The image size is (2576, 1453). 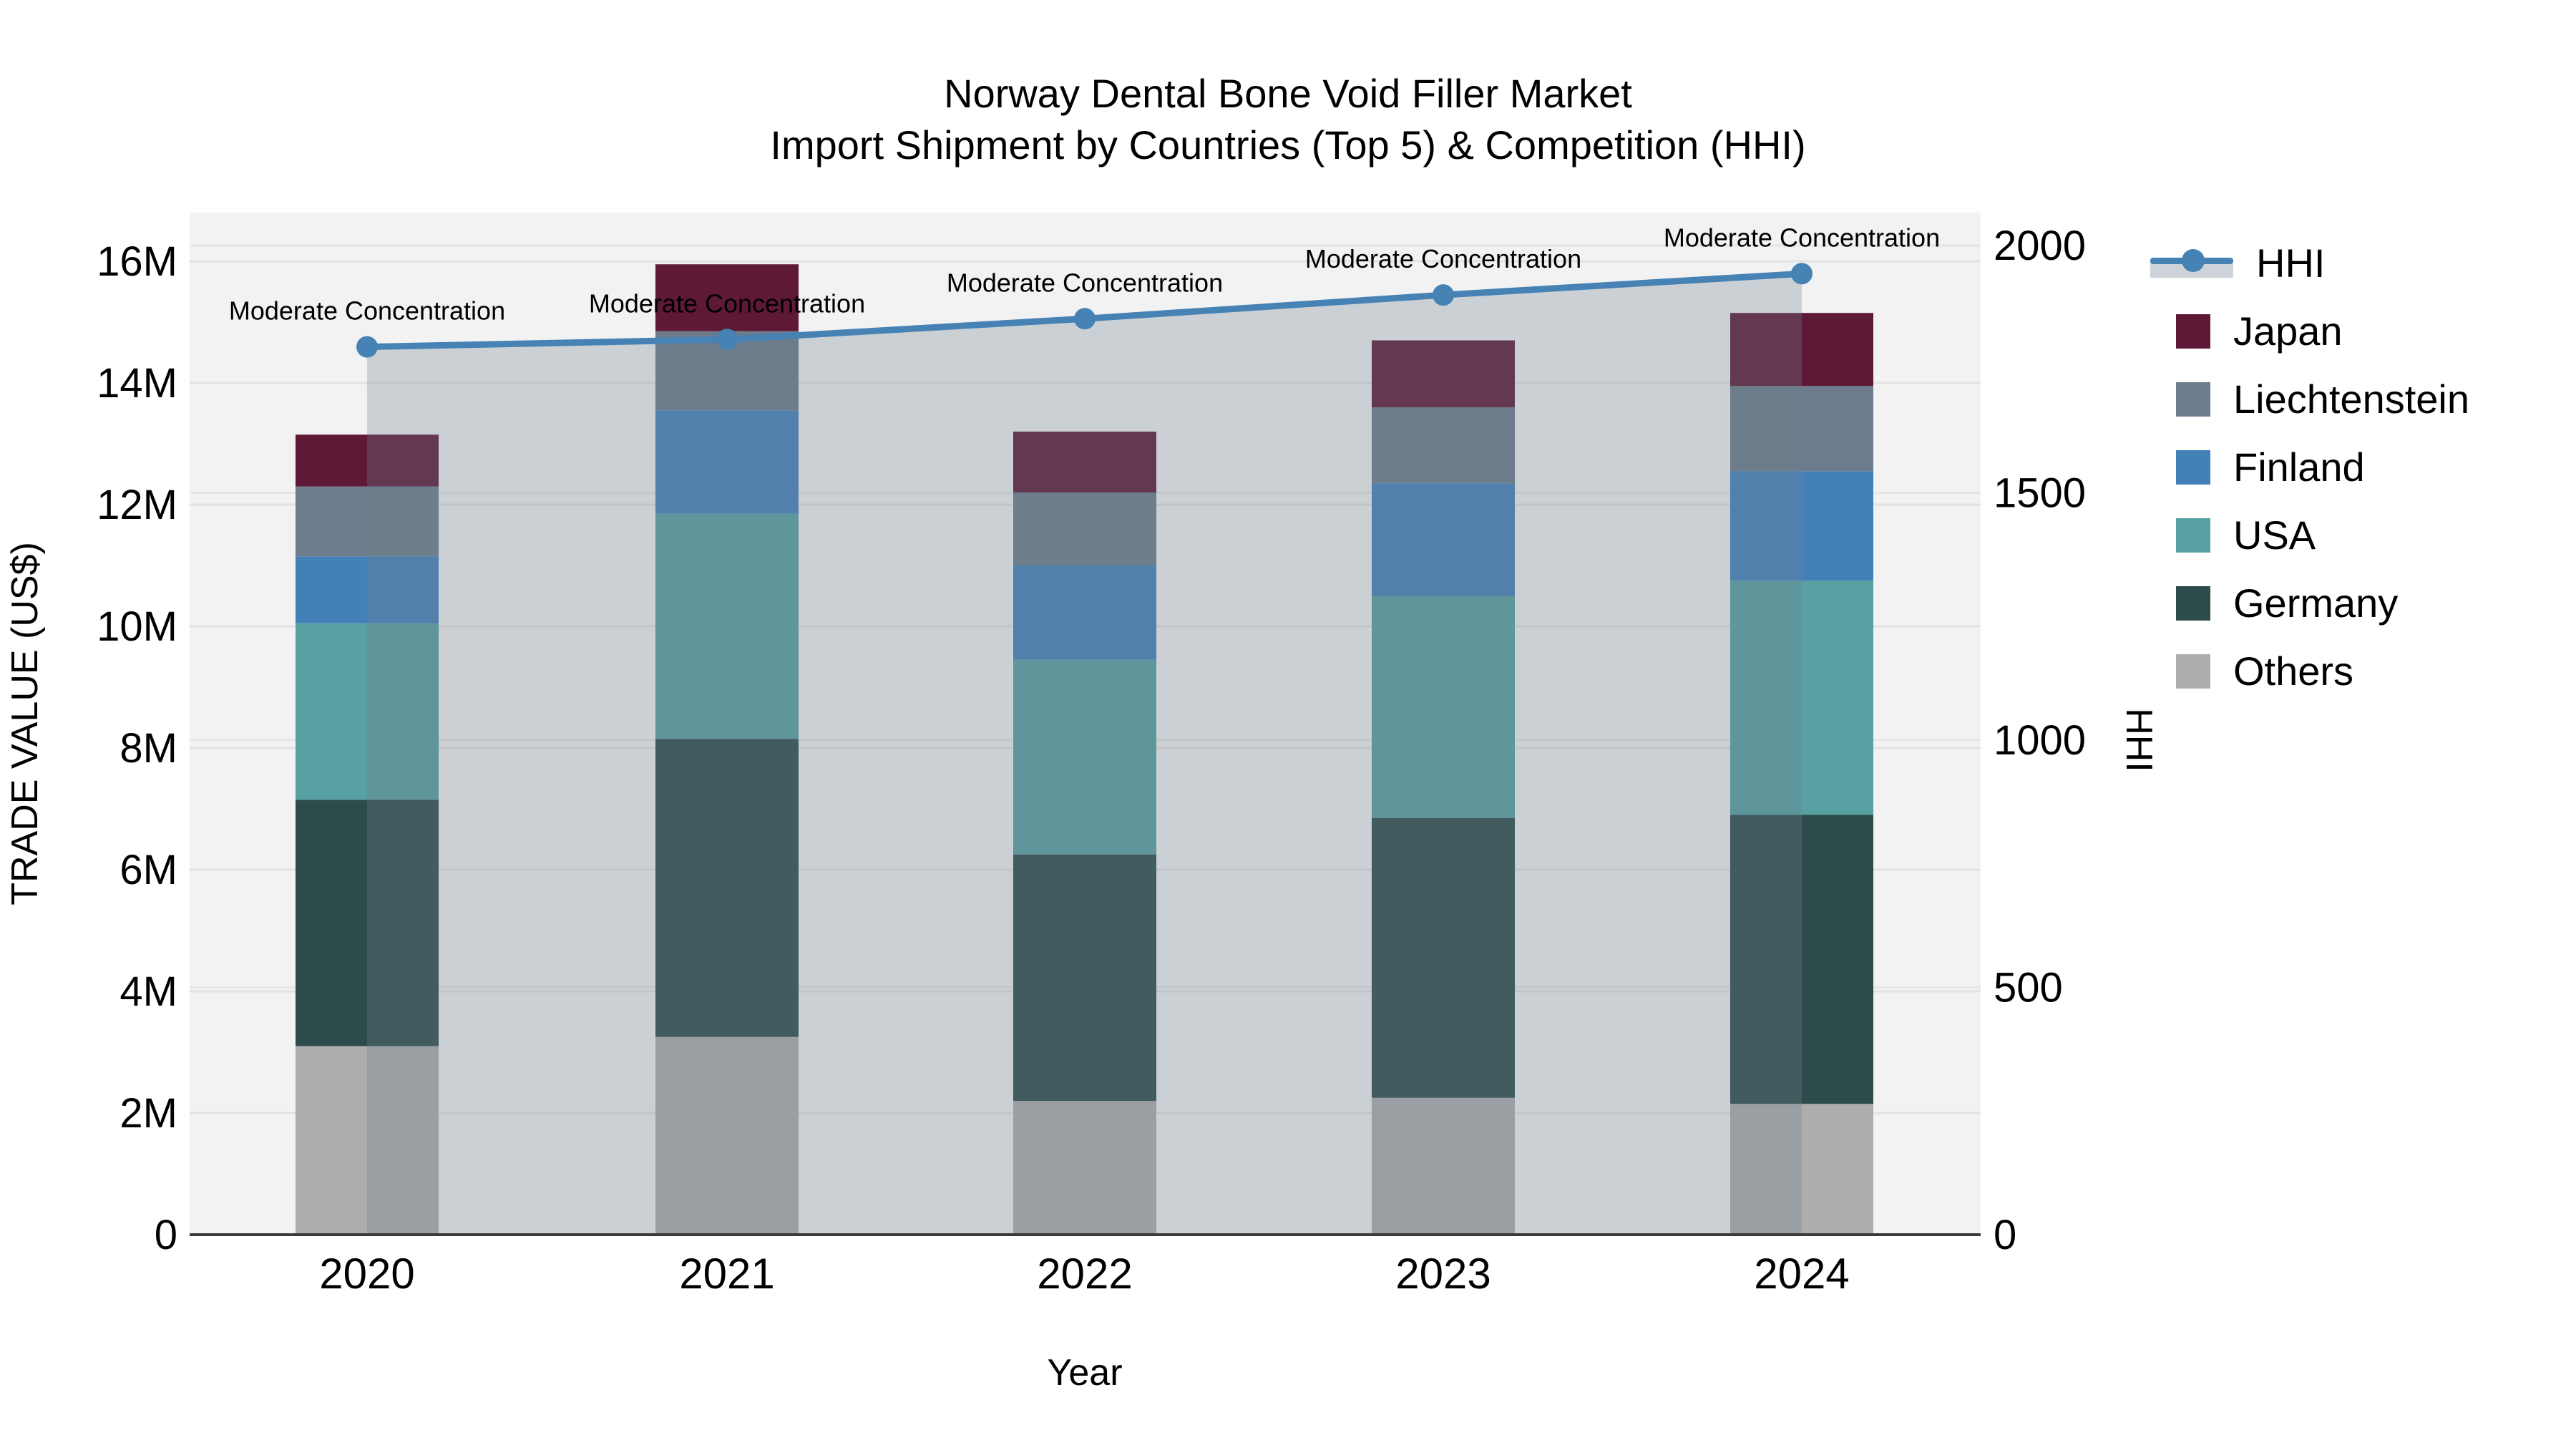 I want to click on y-left-tick: 4M, so click(x=148, y=991).